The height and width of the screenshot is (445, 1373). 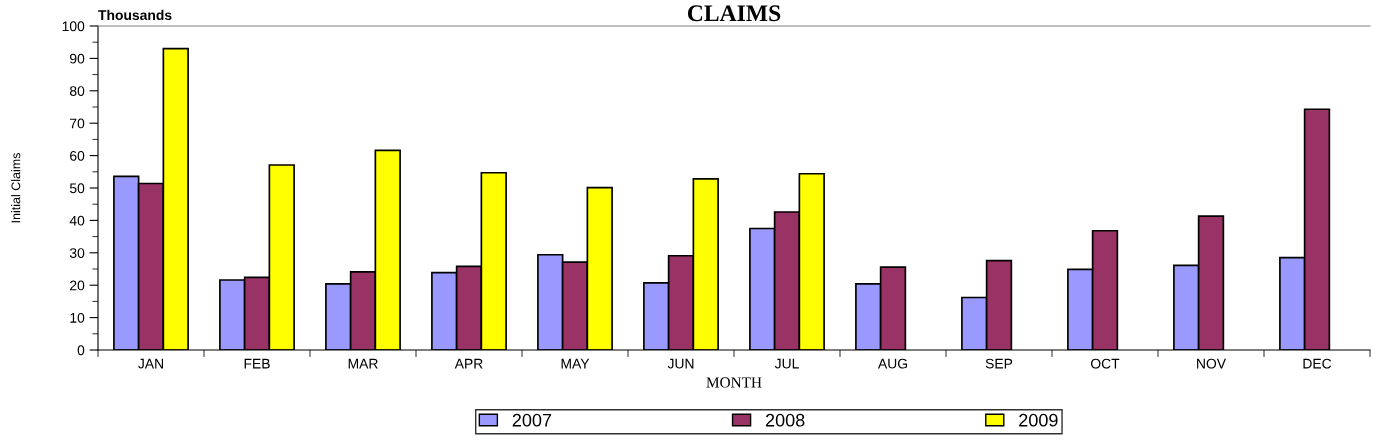 What do you see at coordinates (77, 285) in the screenshot?
I see `y-tick-label: 20` at bounding box center [77, 285].